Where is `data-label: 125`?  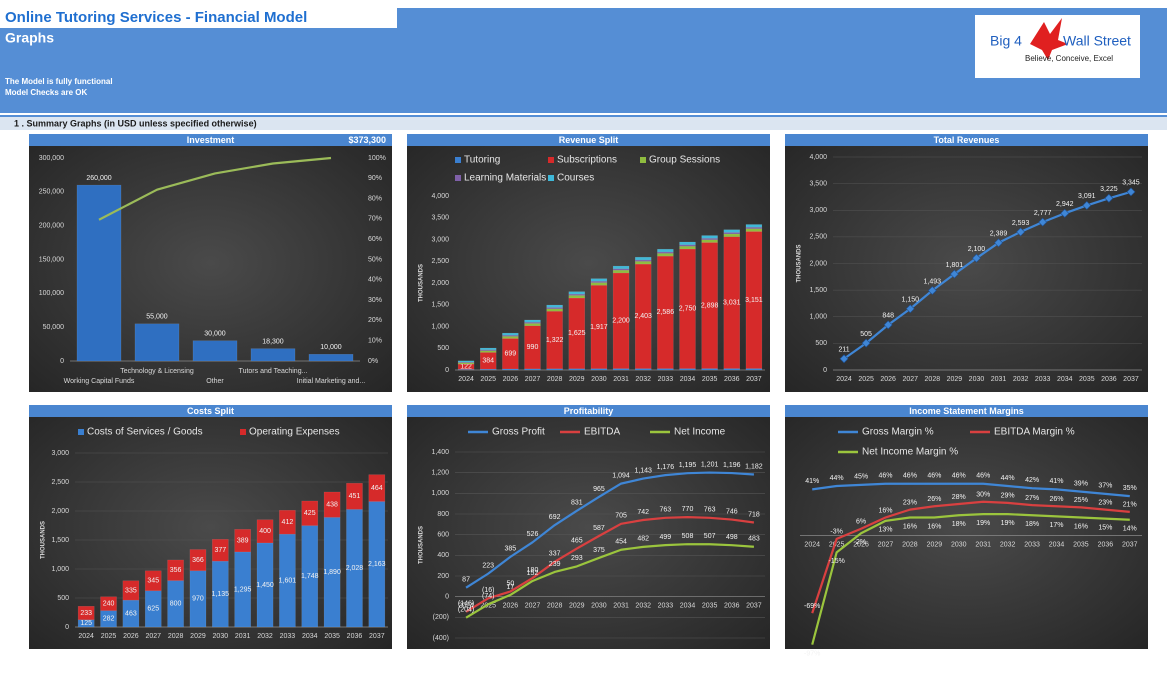
data-label: 125 is located at coordinates (86, 623).